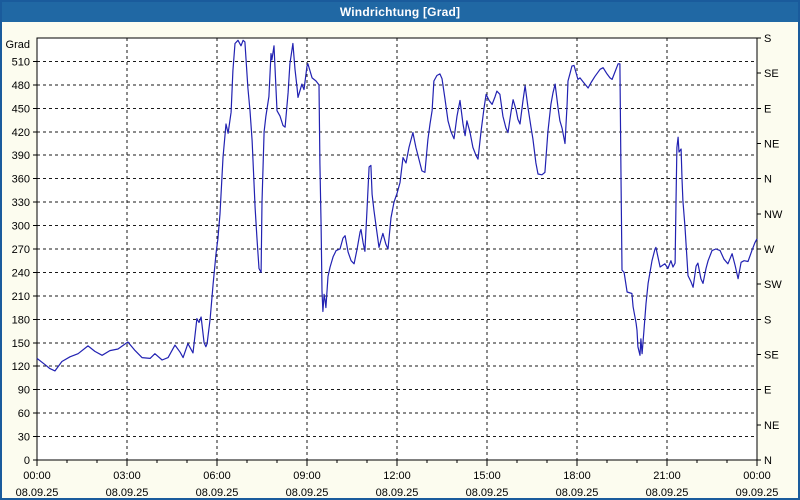 The height and width of the screenshot is (500, 800). Describe the element at coordinates (21, 367) in the screenshot. I see `y-left-tick-label: 120` at that location.